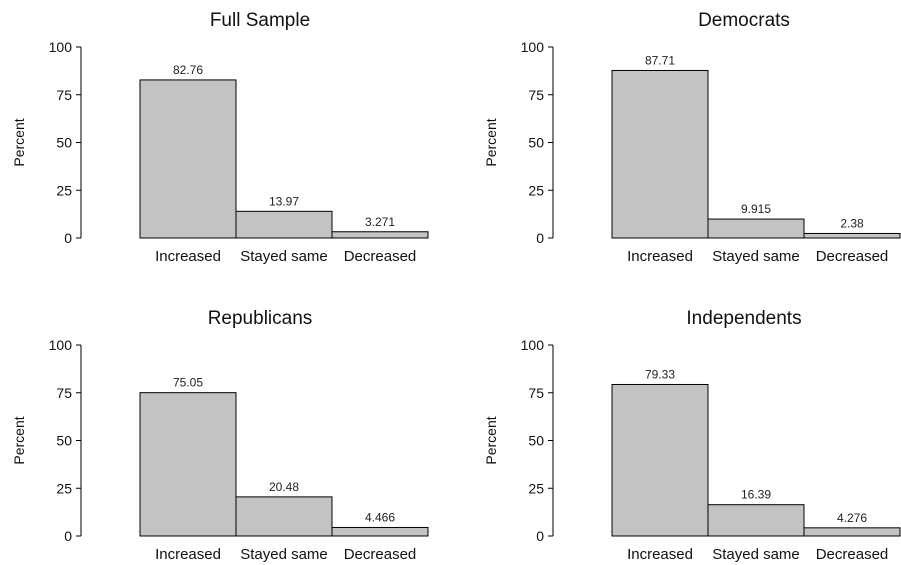 Image resolution: width=901 pixels, height=565 pixels. I want to click on data-label: 9.915, so click(756, 209).